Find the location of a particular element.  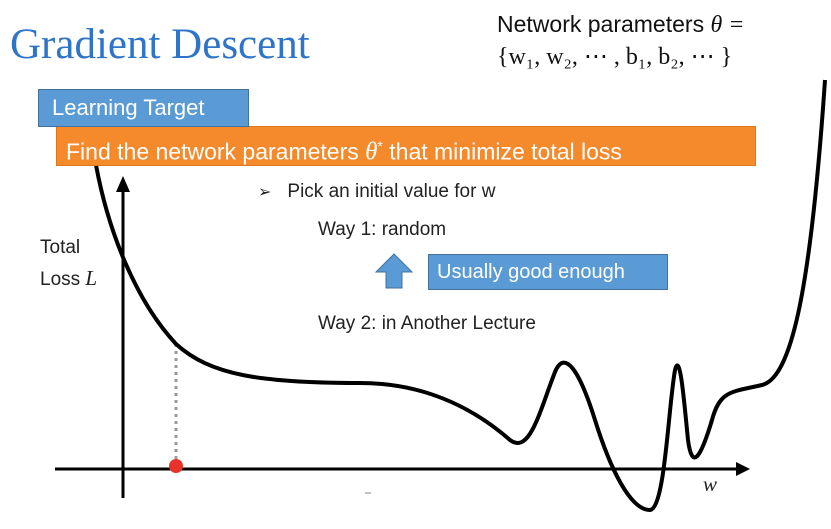

way-2-text: Way 2: in Another Lecture is located at coordinates (427, 323).